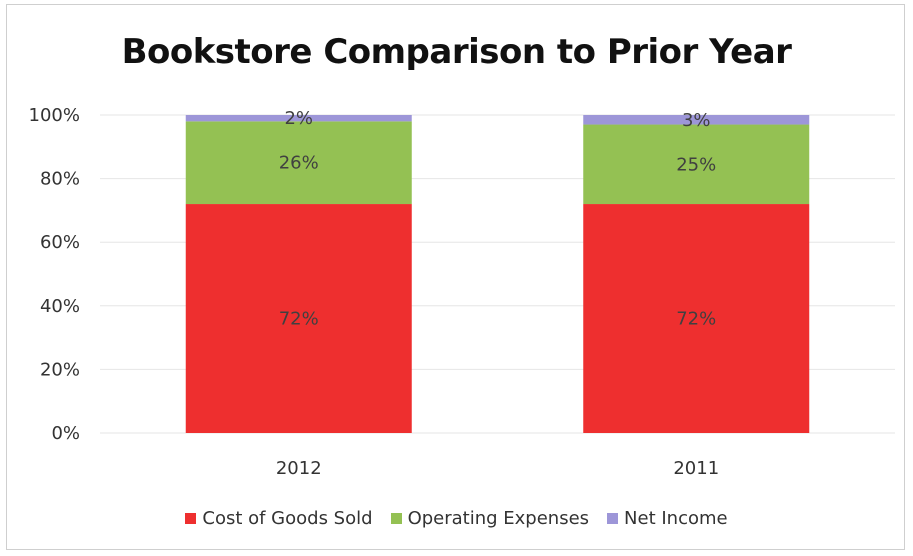 This screenshot has height=556, width=913. What do you see at coordinates (676, 518) in the screenshot?
I see `legend-label: Net Income` at bounding box center [676, 518].